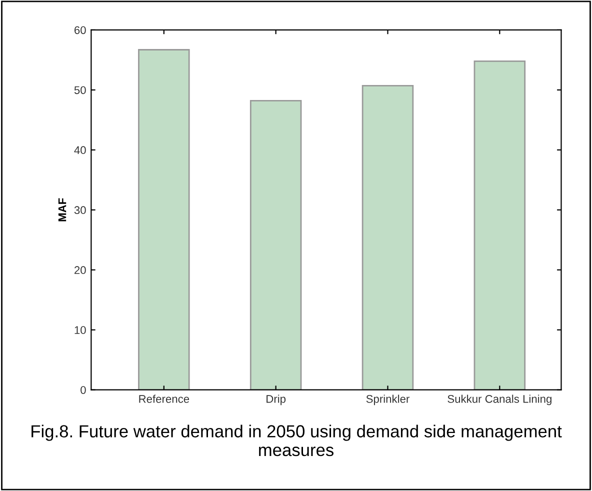 The height and width of the screenshot is (491, 592). What do you see at coordinates (62, 210) in the screenshot?
I see `y-axis-title: MAF` at bounding box center [62, 210].